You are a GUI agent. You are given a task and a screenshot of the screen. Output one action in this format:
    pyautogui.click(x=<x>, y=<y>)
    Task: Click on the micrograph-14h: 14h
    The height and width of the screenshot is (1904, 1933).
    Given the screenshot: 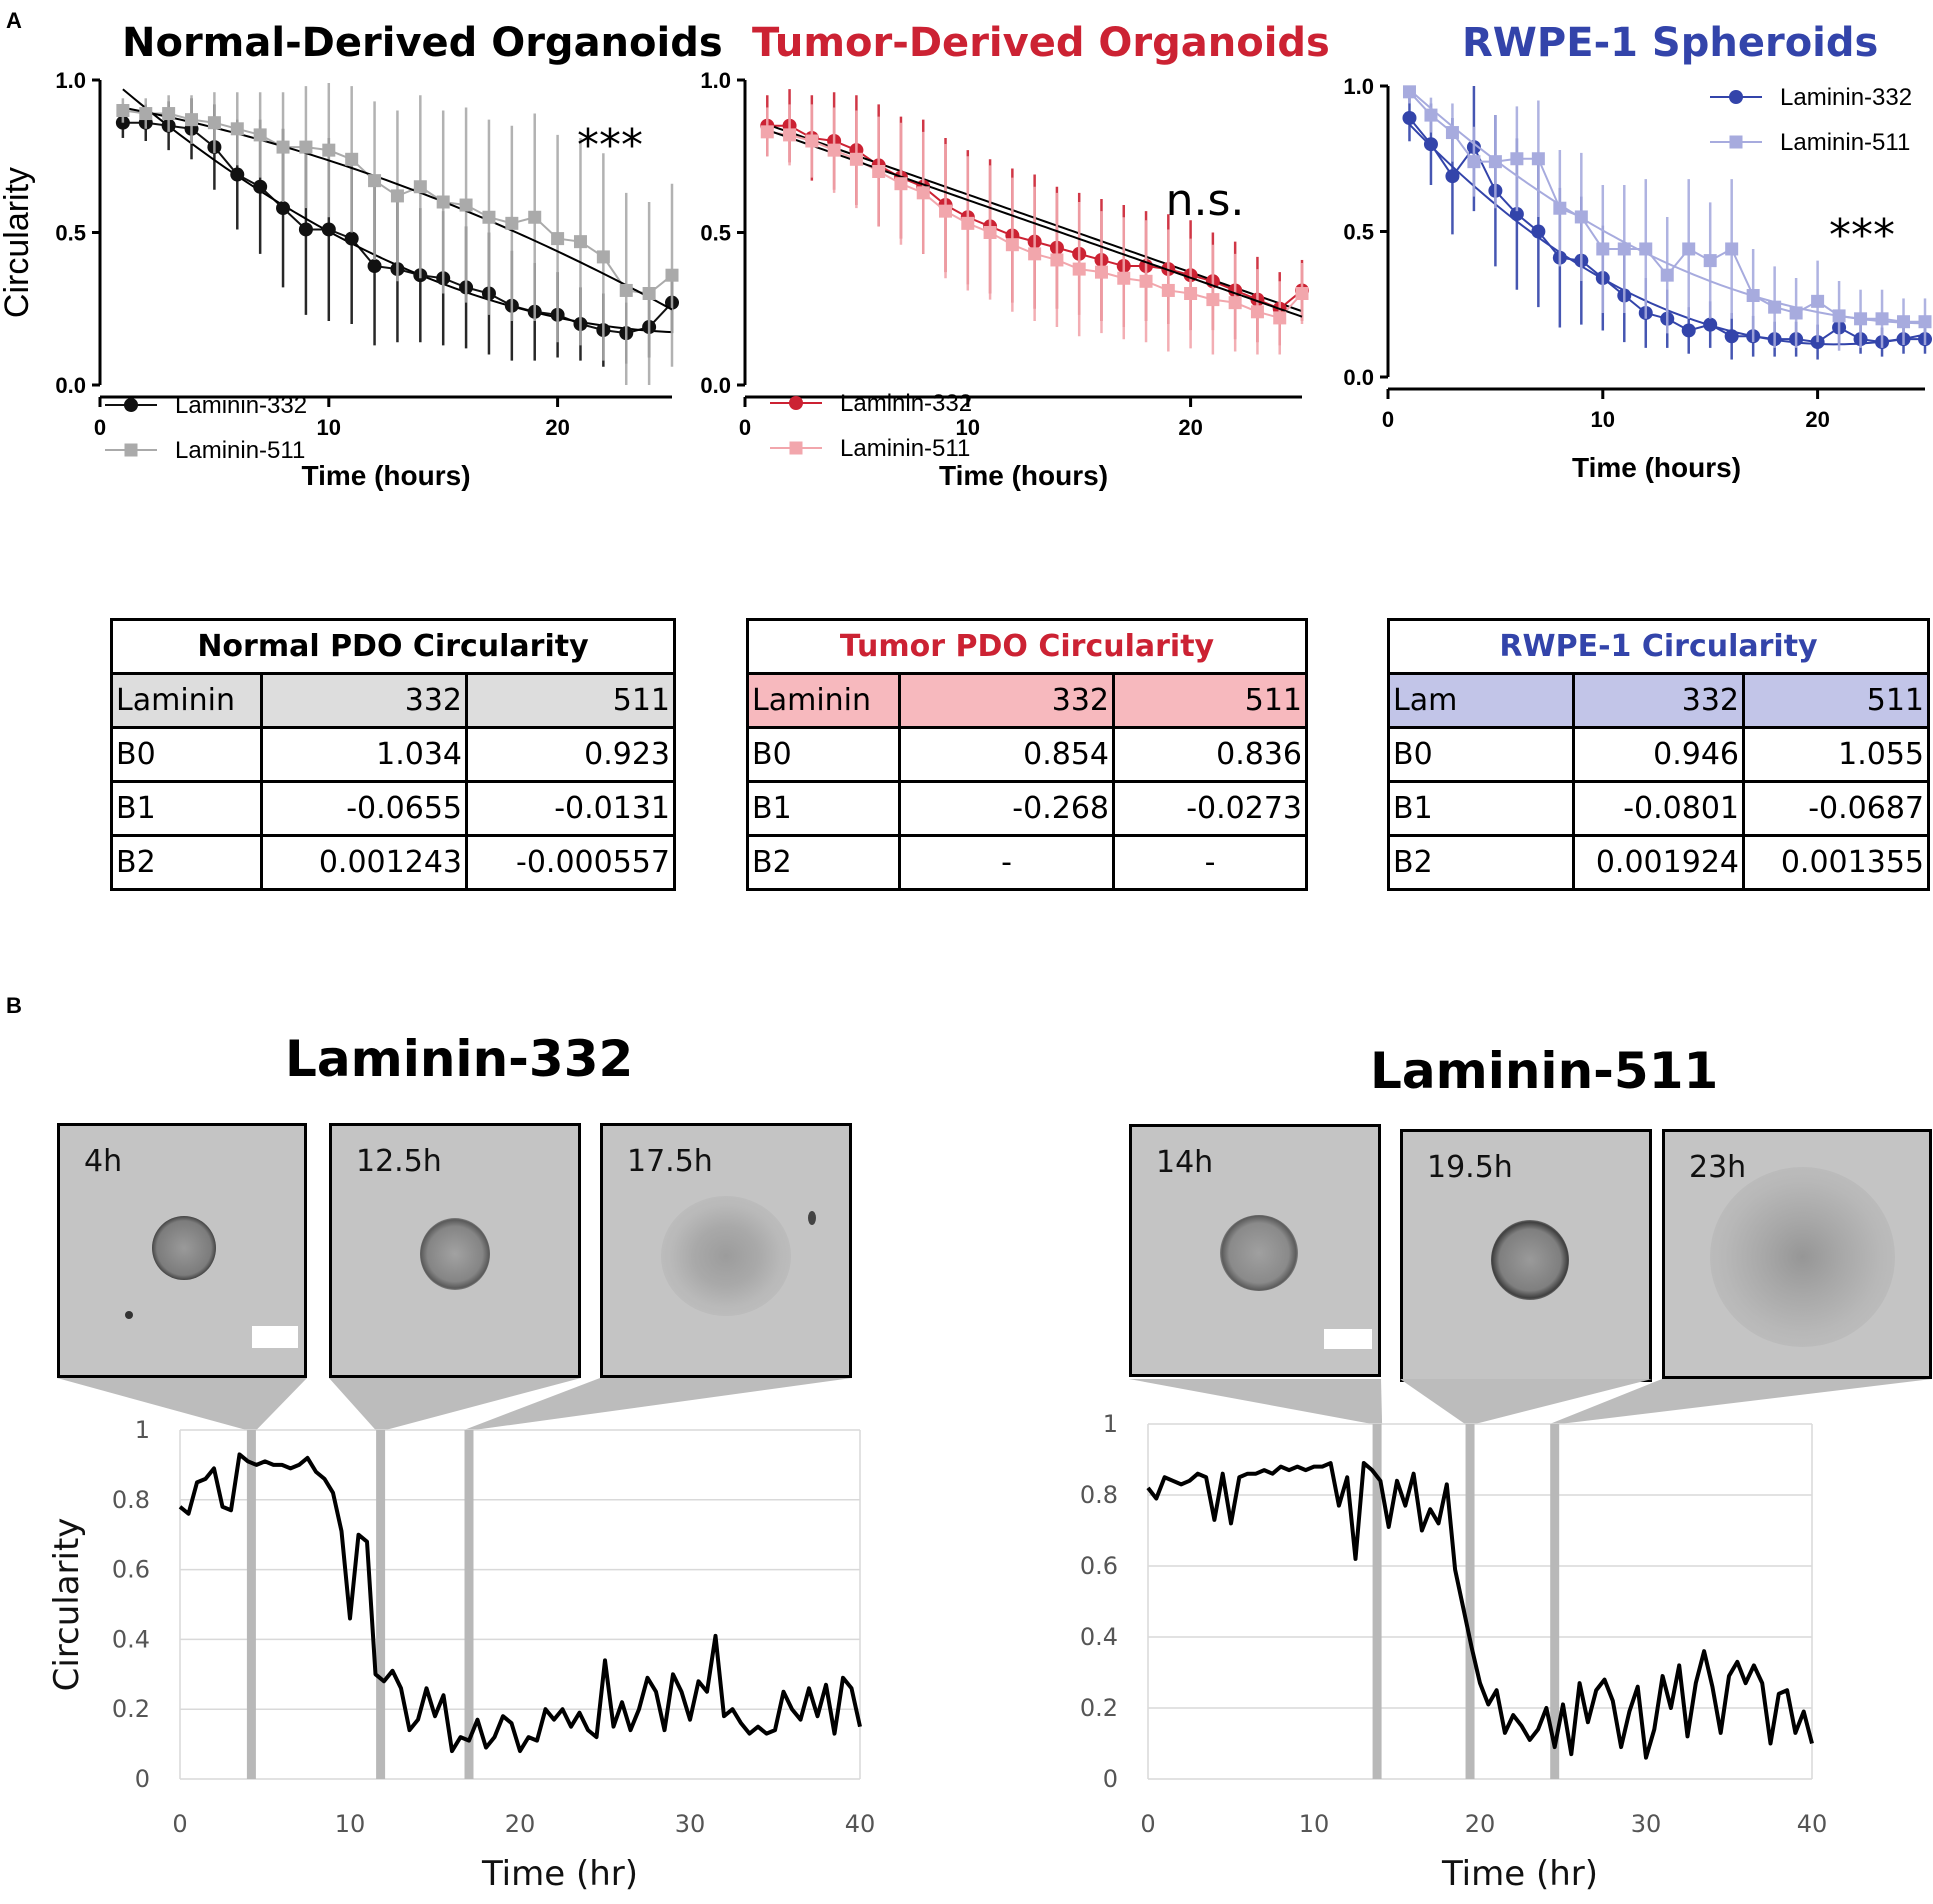 What is the action you would take?
    pyautogui.click(x=1255, y=1250)
    